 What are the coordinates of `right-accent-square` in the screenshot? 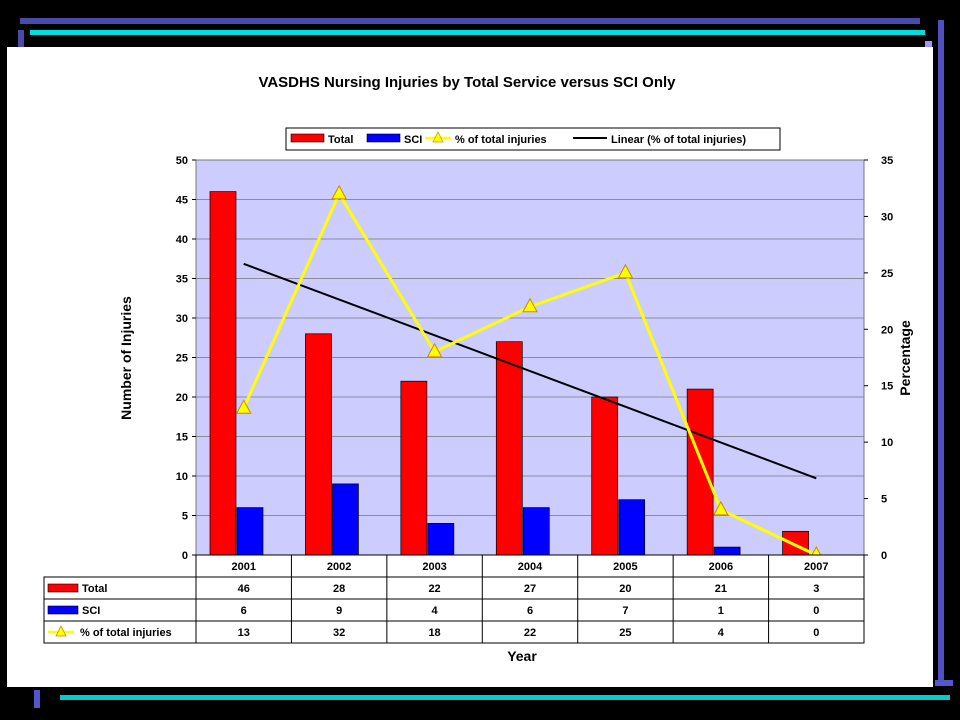 It's located at (928, 44).